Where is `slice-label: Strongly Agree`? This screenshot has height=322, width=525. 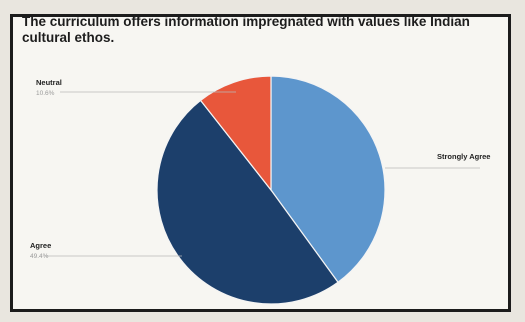
slice-label: Strongly Agree is located at coordinates (463, 156).